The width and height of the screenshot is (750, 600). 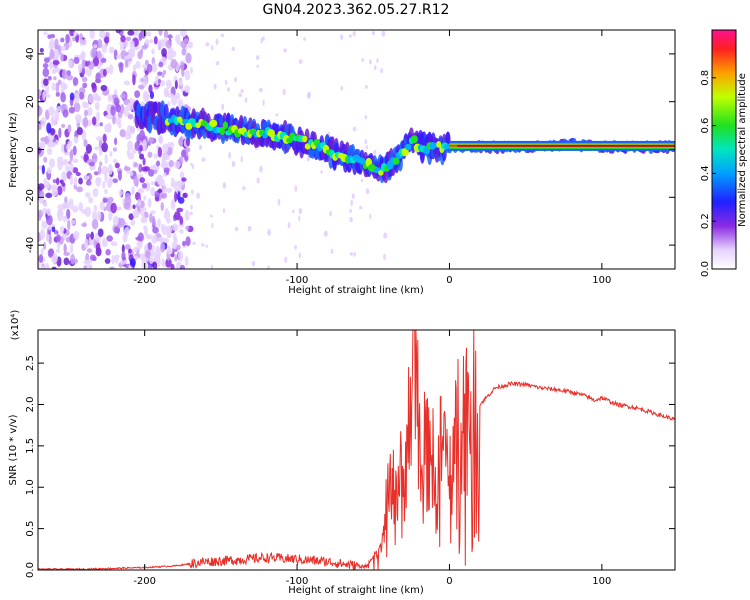 I want to click on snr-y-tick-label: 0.0, so click(x=30, y=570).